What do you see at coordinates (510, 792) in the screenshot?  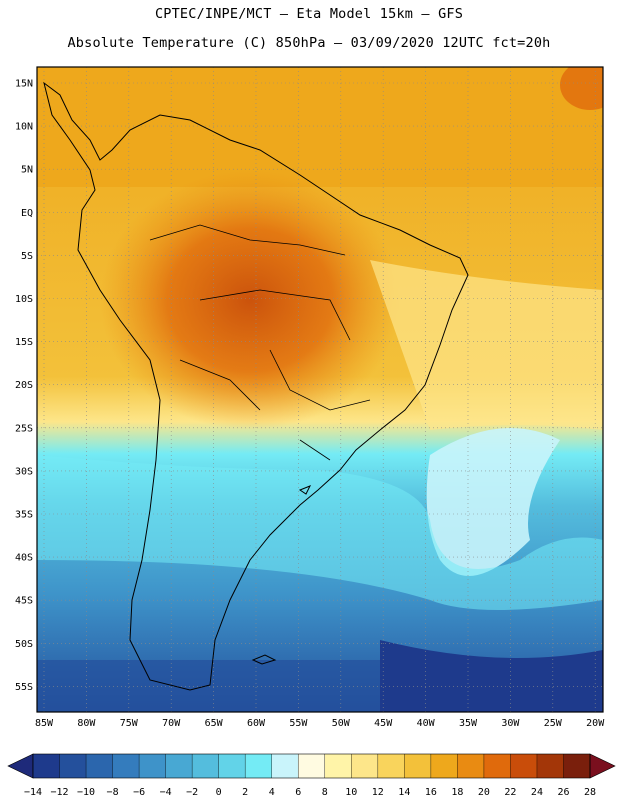 I see `colorbar-label: 22` at bounding box center [510, 792].